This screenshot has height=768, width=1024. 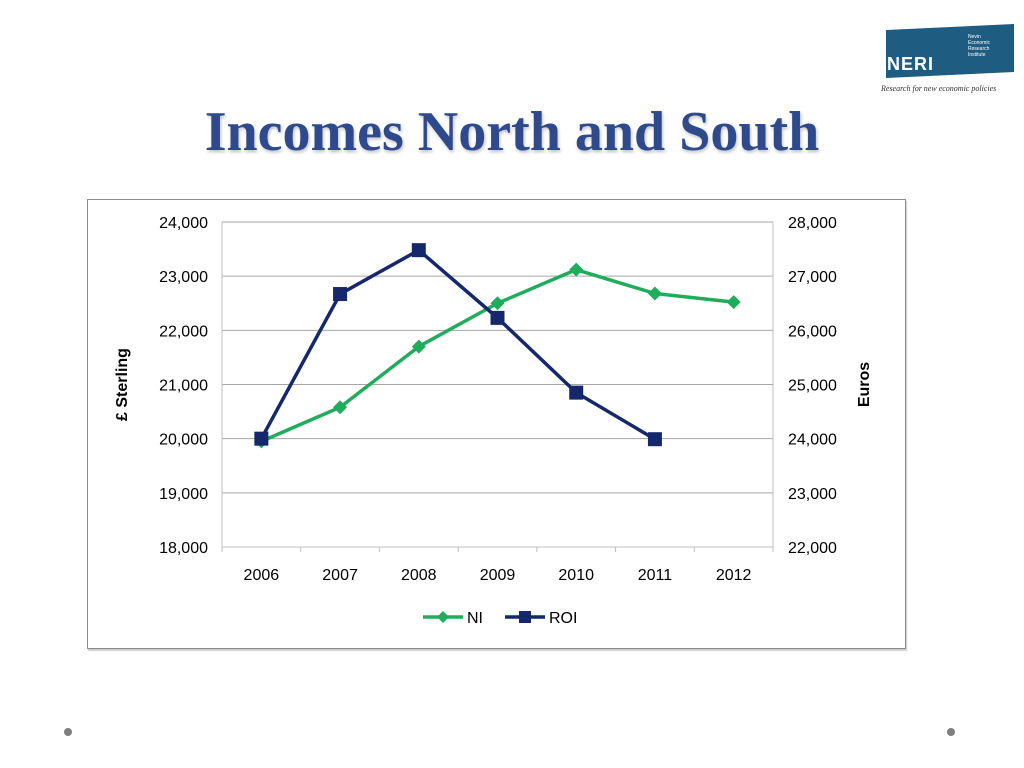 I want to click on legend-label-ni: NI, so click(x=475, y=618).